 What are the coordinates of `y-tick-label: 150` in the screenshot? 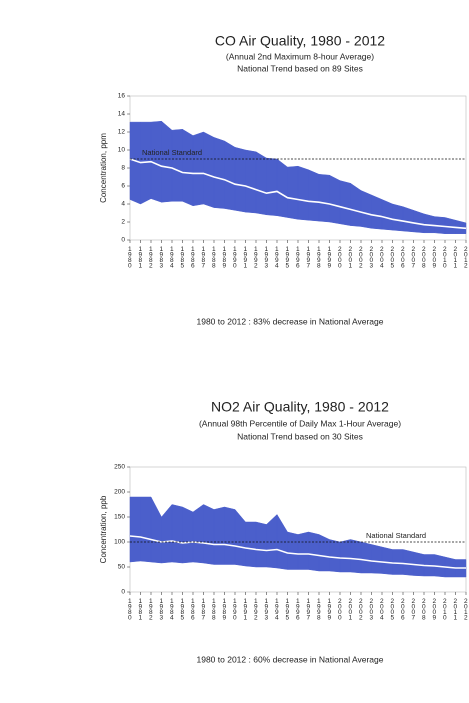 It's located at (119, 517).